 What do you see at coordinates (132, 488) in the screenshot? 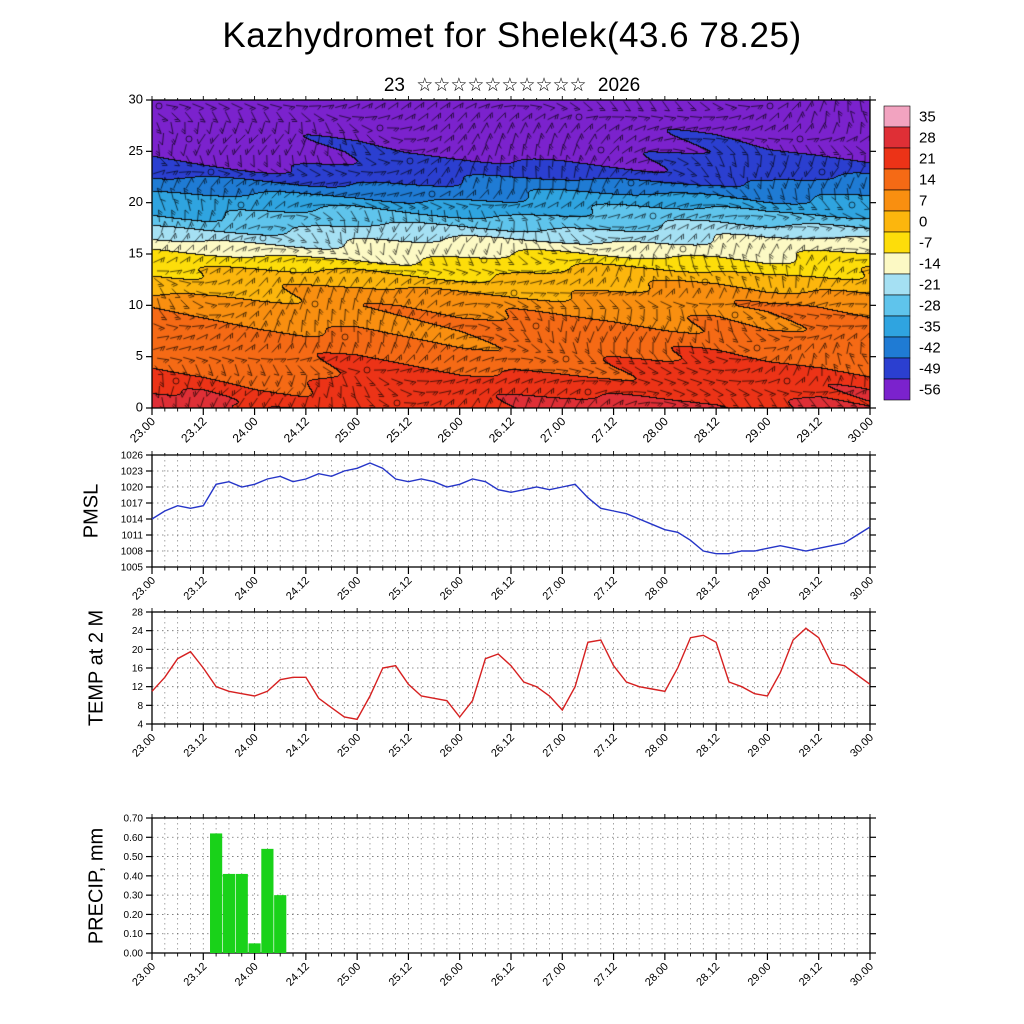
I see `svg-text: 1020` at bounding box center [132, 488].